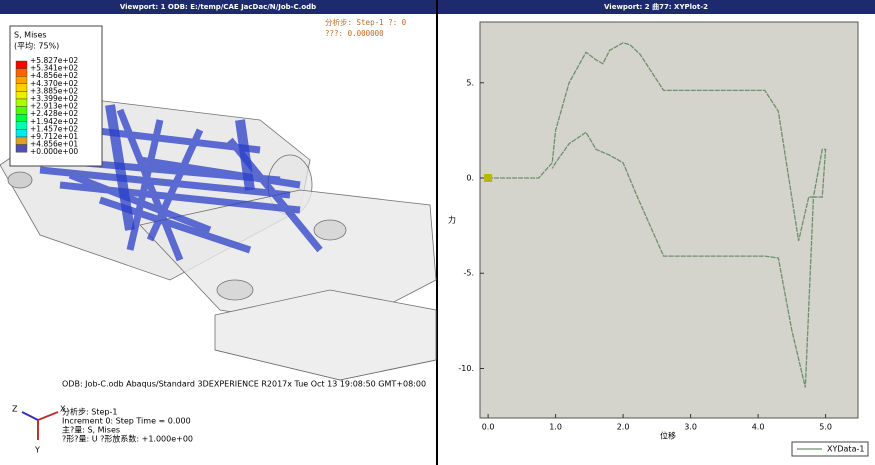 This screenshot has height=465, width=875. Describe the element at coordinates (54, 113) in the screenshot. I see `legend-label: +2.428e+02` at that location.